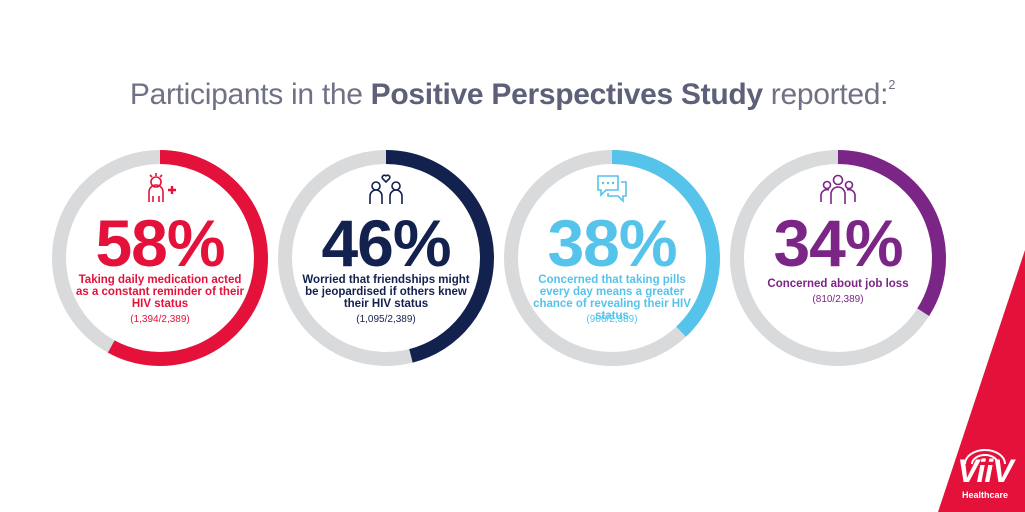 The height and width of the screenshot is (512, 1025). I want to click on medication-reminder-person-icon, so click(160, 190).